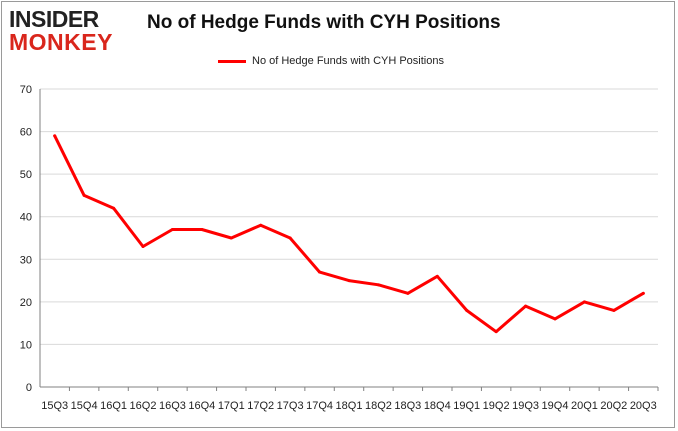 The image size is (678, 431). What do you see at coordinates (584, 406) in the screenshot?
I see `x-tick-label: 20Q1` at bounding box center [584, 406].